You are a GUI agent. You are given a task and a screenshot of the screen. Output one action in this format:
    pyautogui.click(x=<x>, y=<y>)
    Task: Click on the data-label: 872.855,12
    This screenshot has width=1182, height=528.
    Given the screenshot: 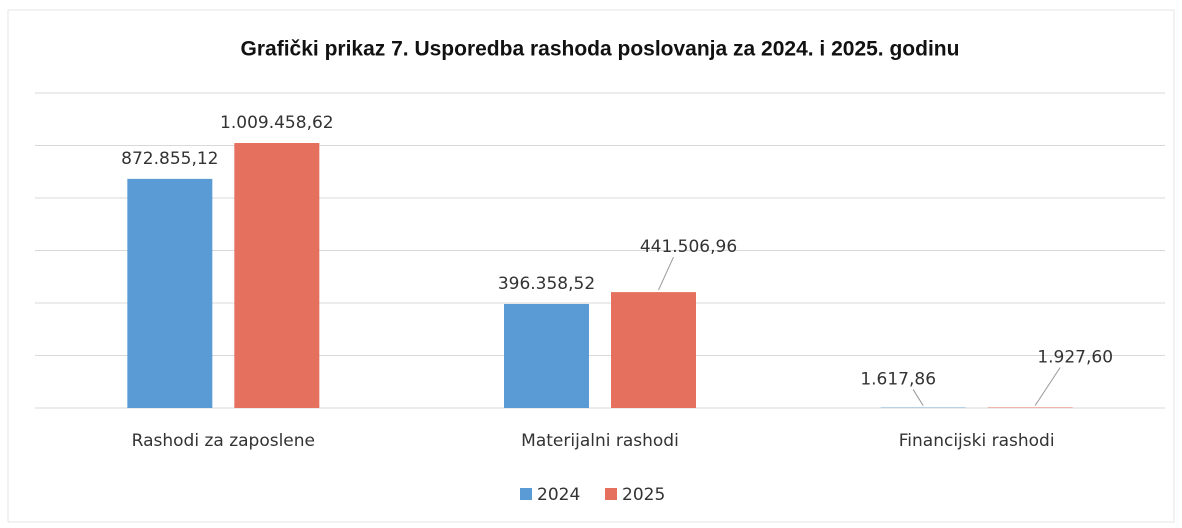 What is the action you would take?
    pyautogui.click(x=169, y=159)
    